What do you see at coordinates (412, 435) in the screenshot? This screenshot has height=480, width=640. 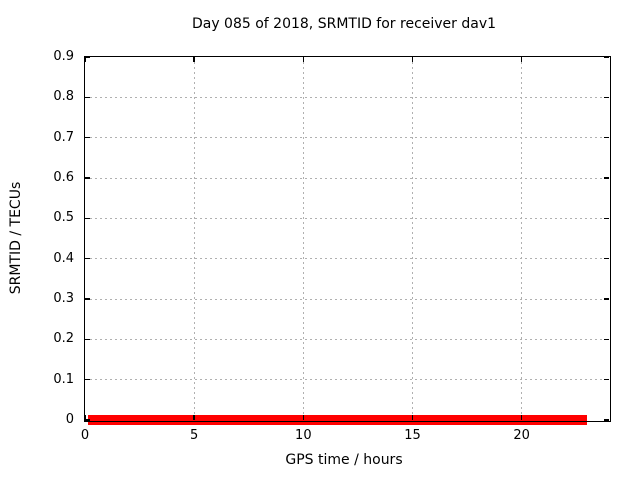 I see `x-tick-label: 15` at bounding box center [412, 435].